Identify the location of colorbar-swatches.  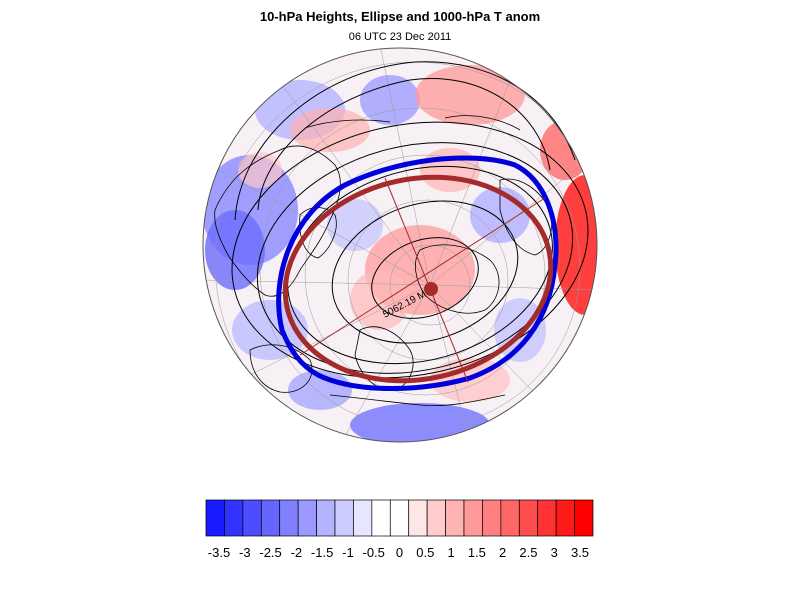
(399, 518).